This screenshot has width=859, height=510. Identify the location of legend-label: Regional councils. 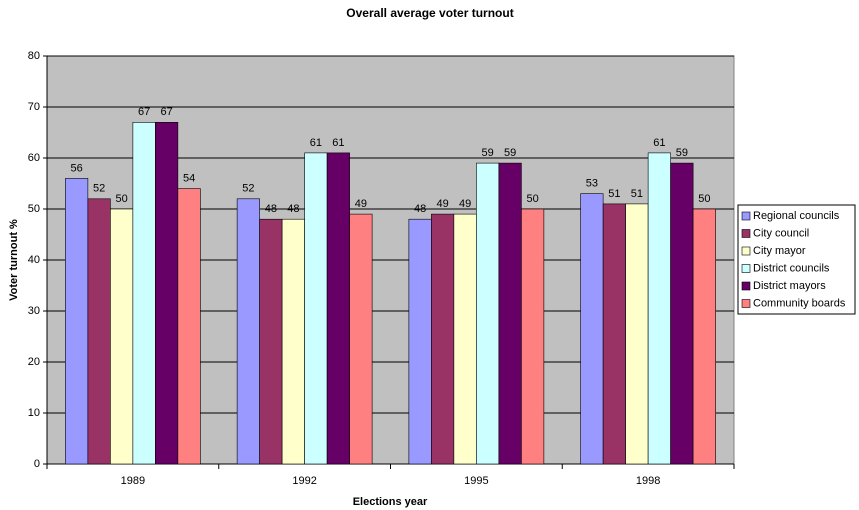
(796, 216).